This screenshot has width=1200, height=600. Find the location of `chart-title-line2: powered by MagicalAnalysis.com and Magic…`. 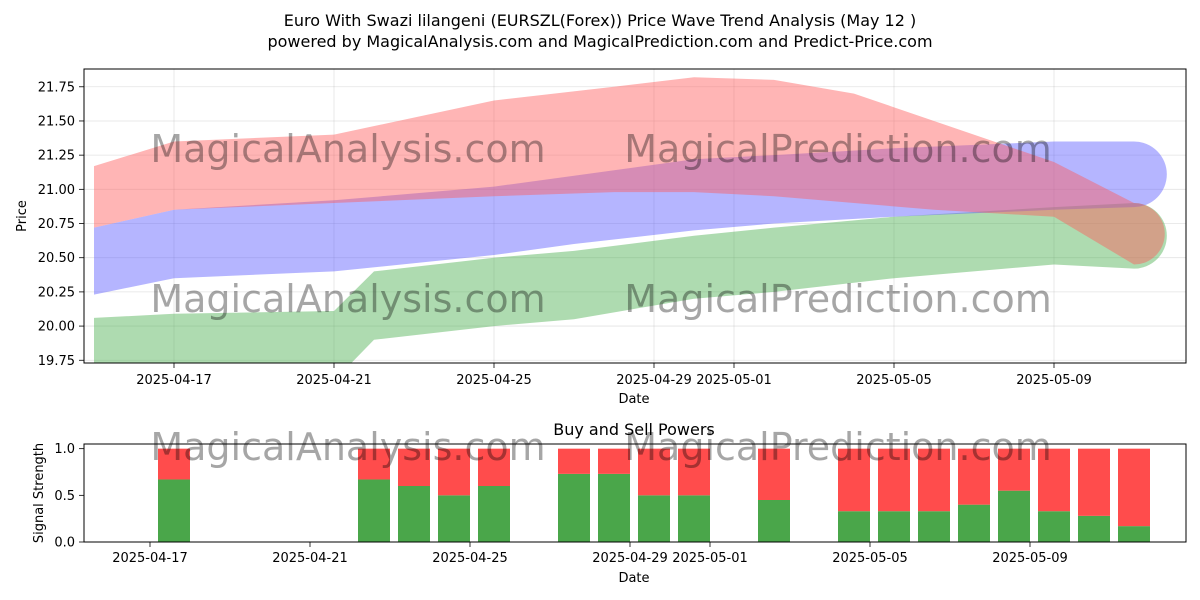

chart-title-line2: powered by MagicalAnalysis.com and Magic… is located at coordinates (599, 41).